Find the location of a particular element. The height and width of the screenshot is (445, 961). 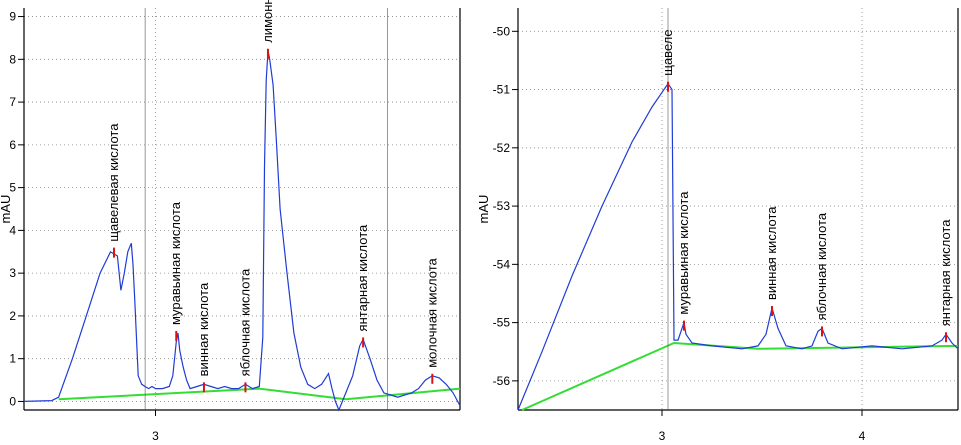

y-tick-label: 8 is located at coordinates (12, 59).